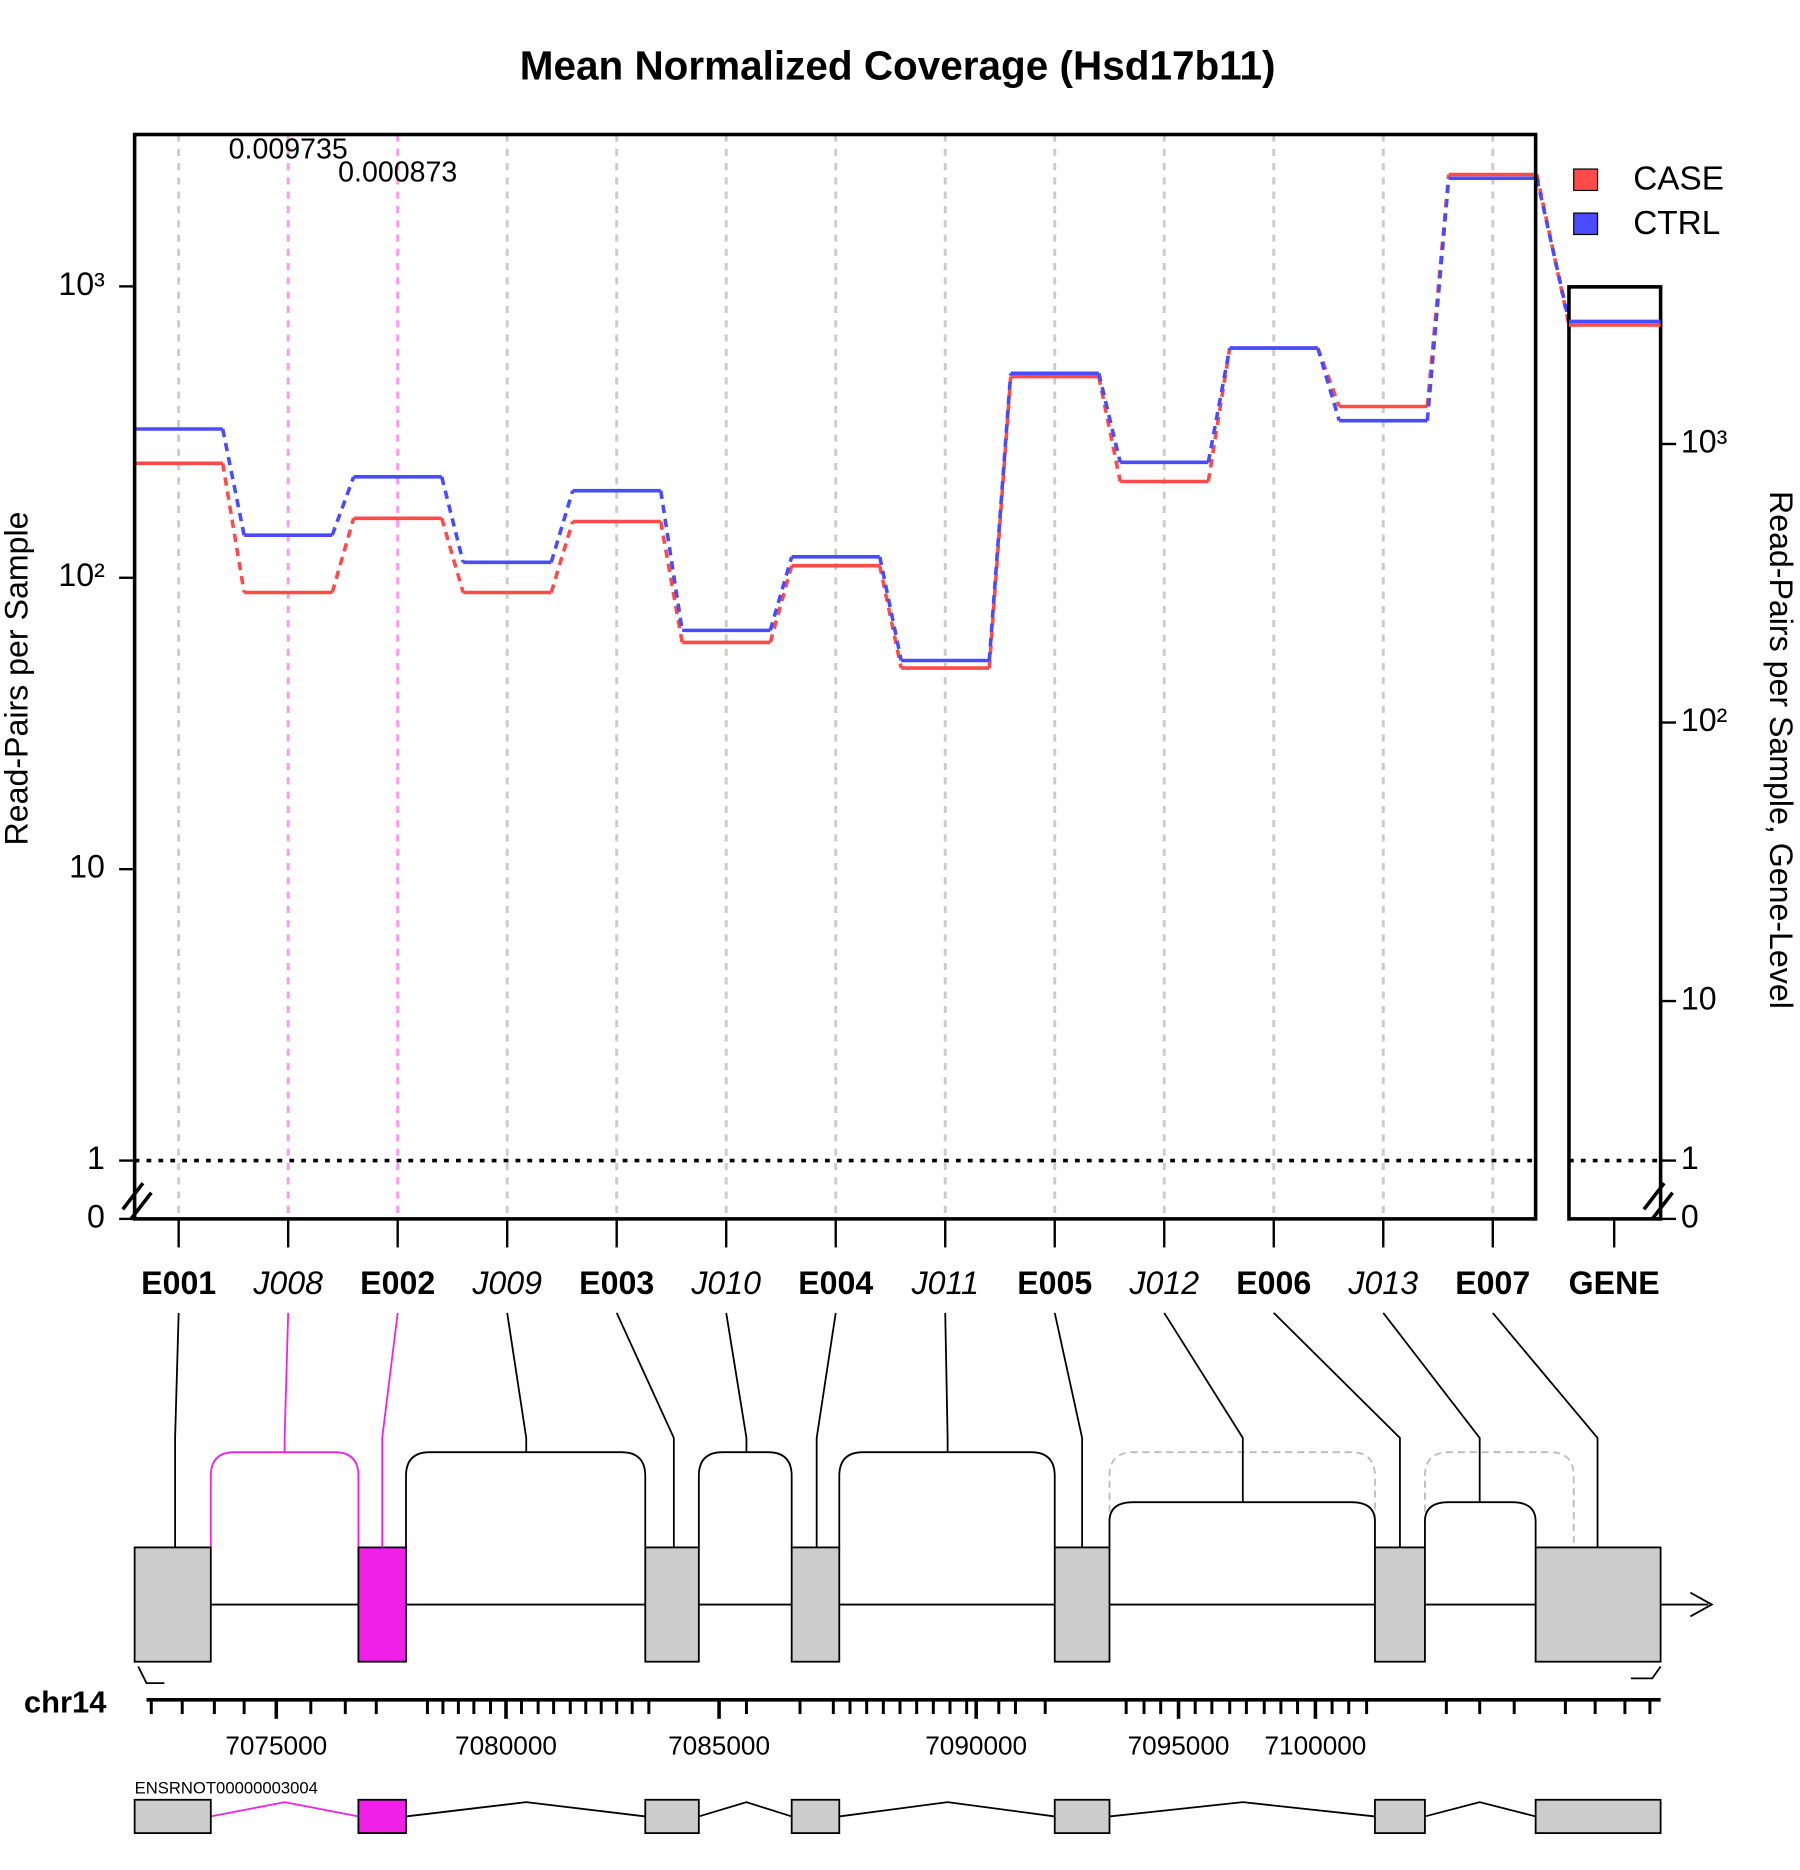  Describe the element at coordinates (945, 1283) in the screenshot. I see `x-tick-label: J011` at that location.